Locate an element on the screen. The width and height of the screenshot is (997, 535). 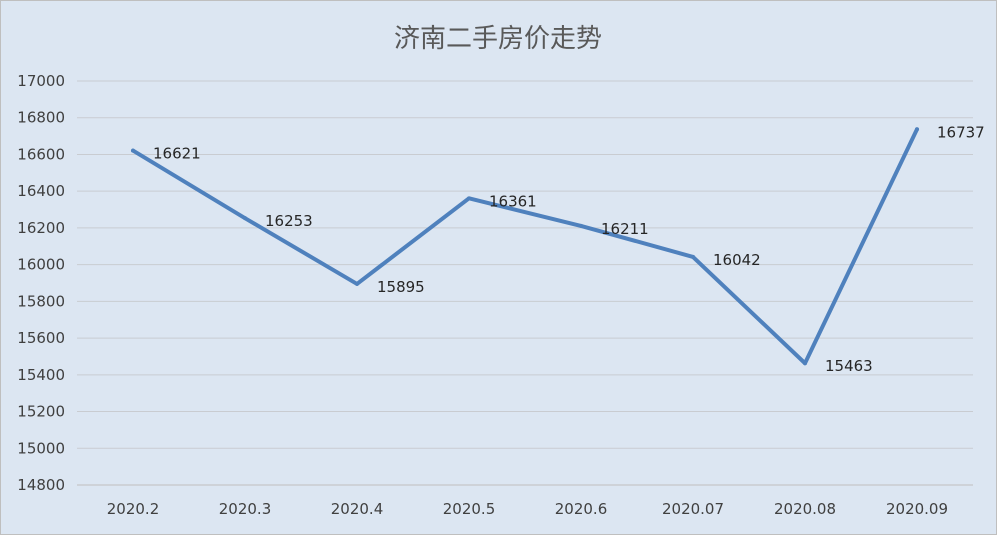
y-tick-label: 14800 is located at coordinates (41, 485).